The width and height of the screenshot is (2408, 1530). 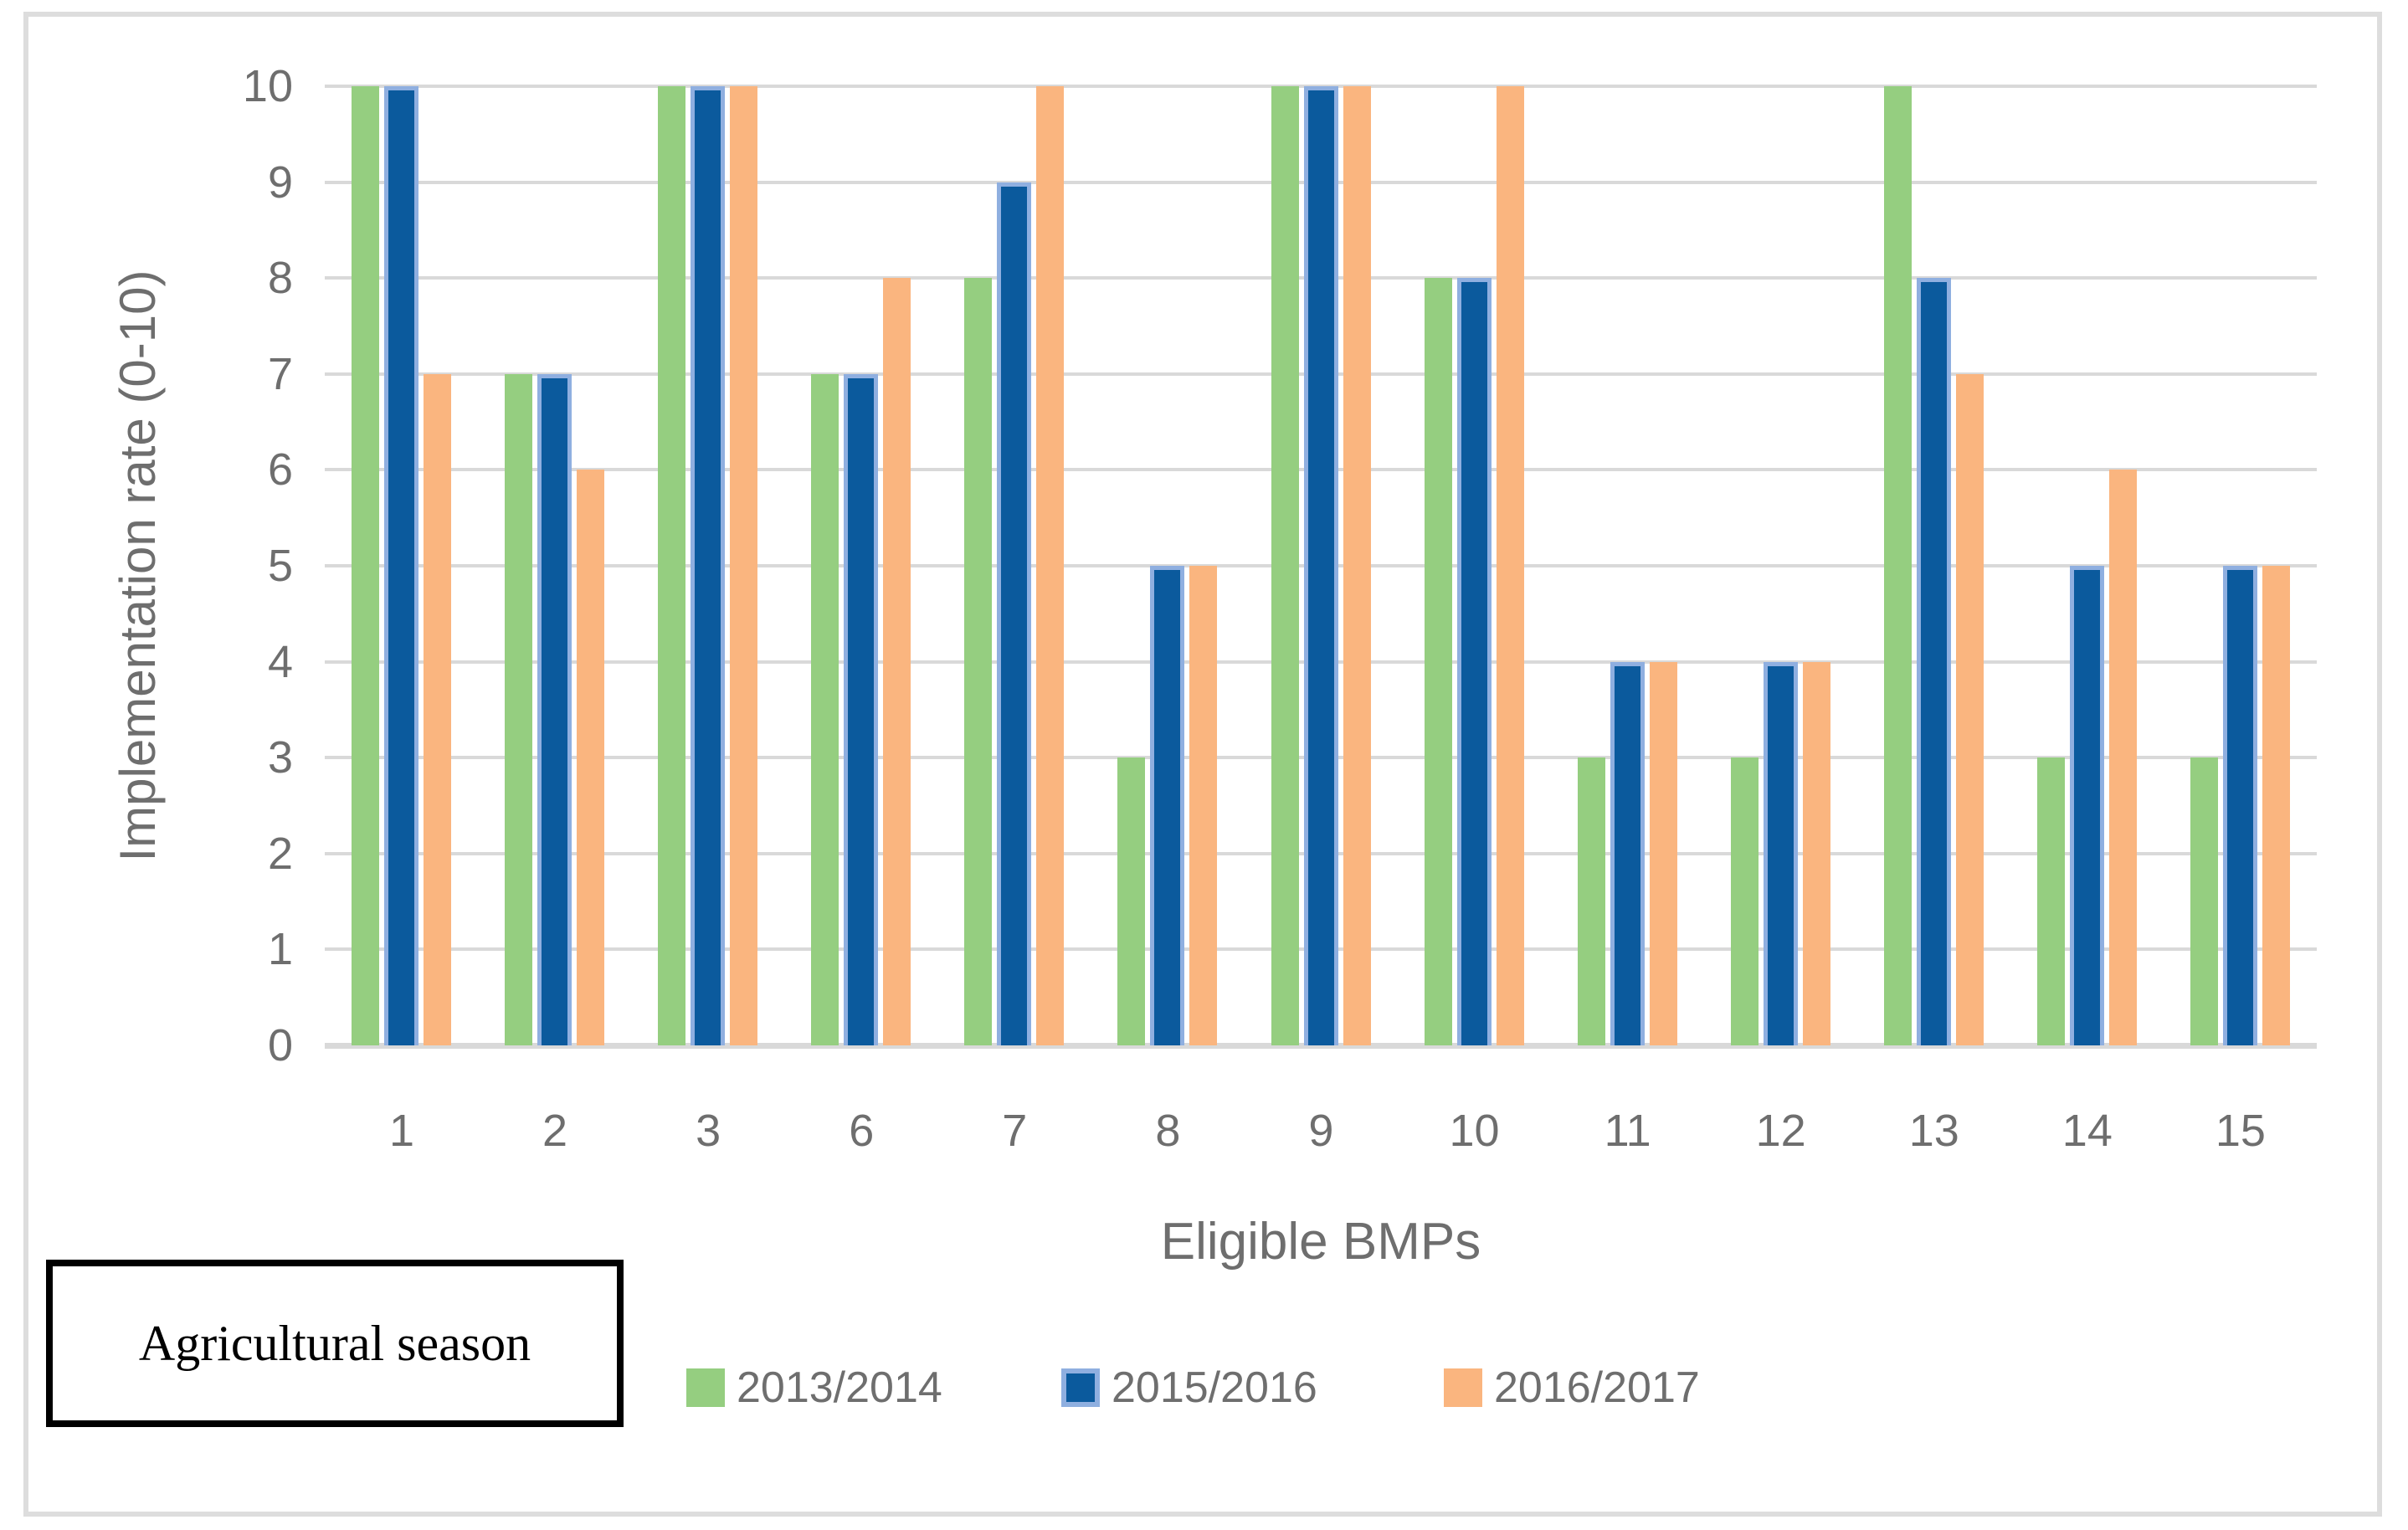 I want to click on legend-label: 2015/2016, so click(x=1214, y=1387).